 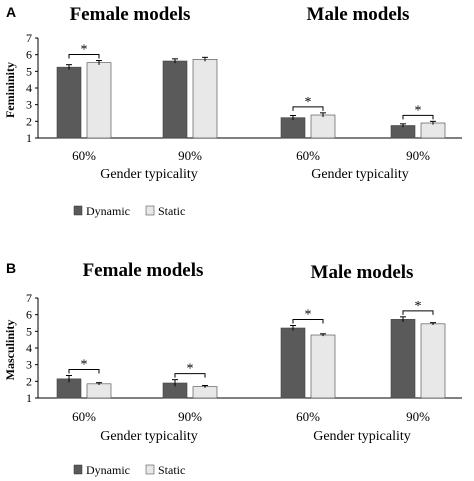 I want to click on panel-a-ytick-label: 1, so click(x=29, y=138).